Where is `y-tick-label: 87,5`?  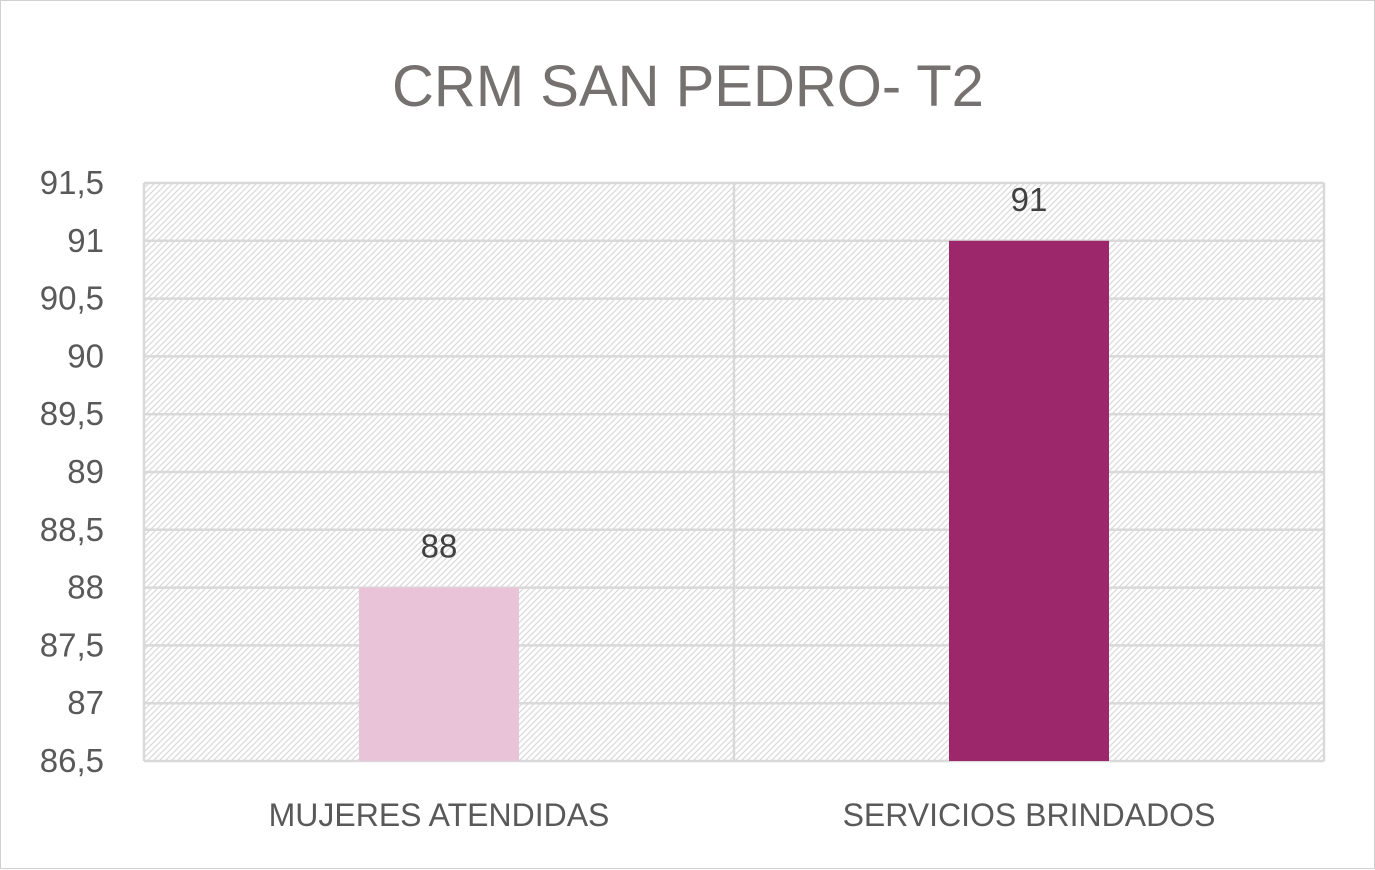
y-tick-label: 87,5 is located at coordinates (72, 644).